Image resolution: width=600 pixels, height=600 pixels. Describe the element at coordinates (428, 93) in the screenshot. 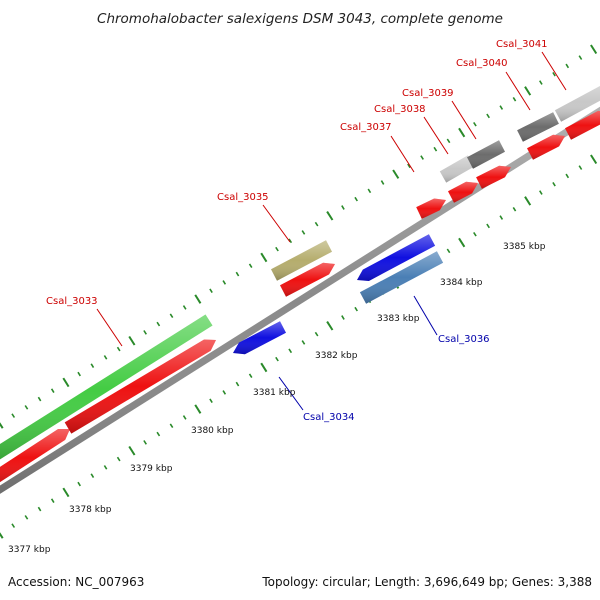

I see `gene-label-csal-3039: Csal_3039` at that location.